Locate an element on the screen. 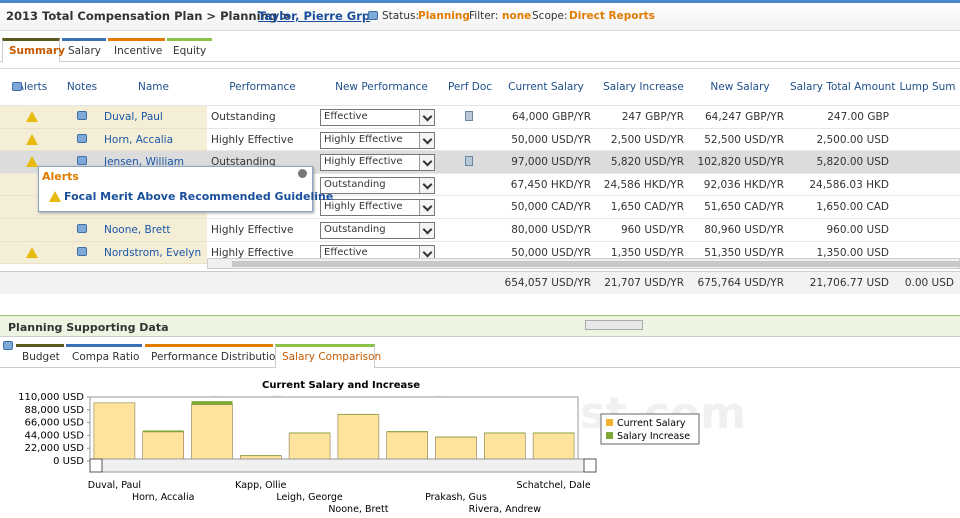  total-cell: 1,650.00 CAD is located at coordinates (852, 207).